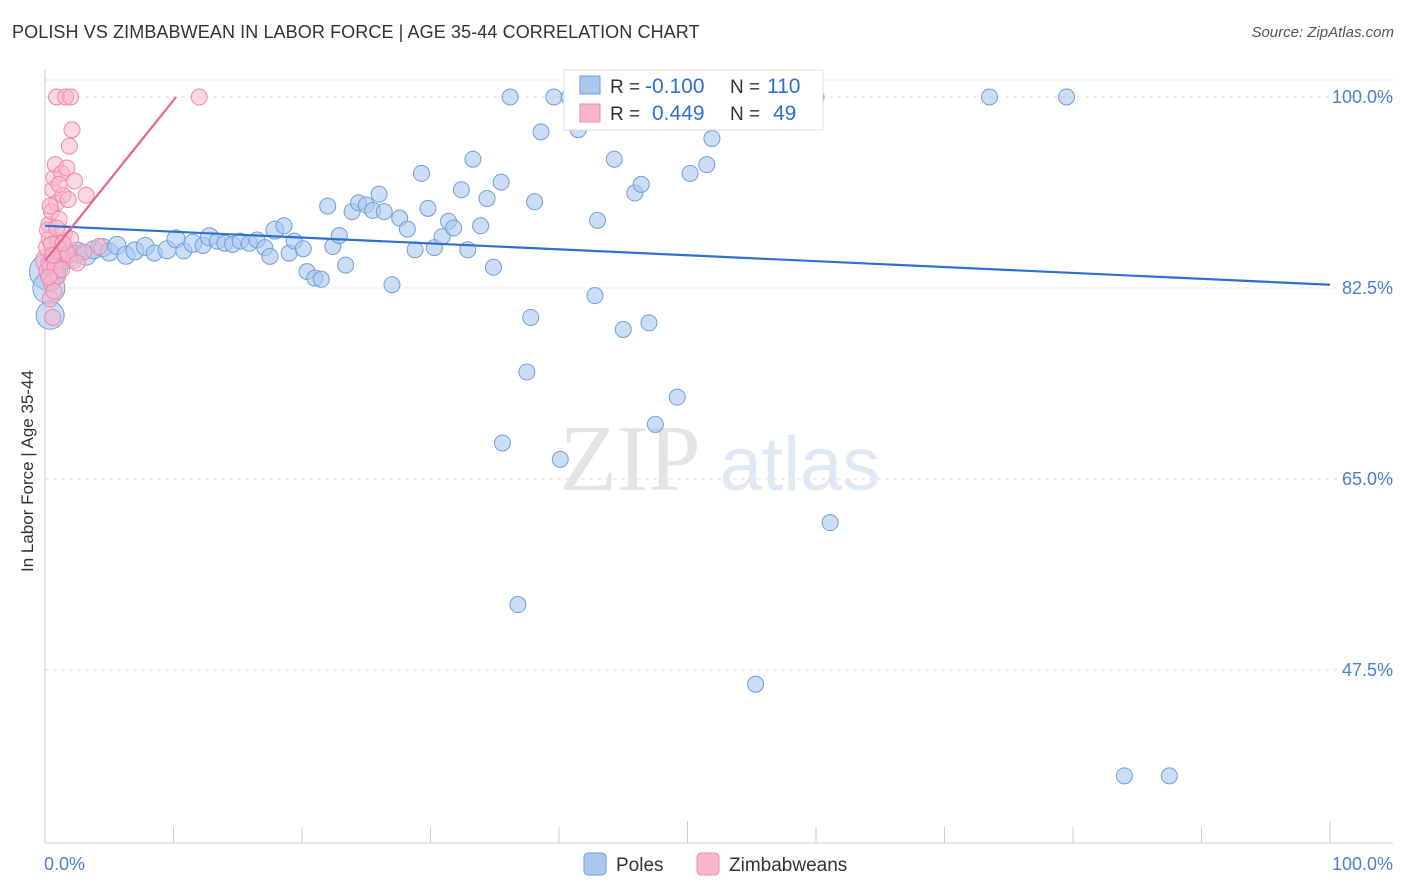 This screenshot has height=892, width=1406. What do you see at coordinates (110, 179) in the screenshot?
I see `zimbabweans-trend-line` at bounding box center [110, 179].